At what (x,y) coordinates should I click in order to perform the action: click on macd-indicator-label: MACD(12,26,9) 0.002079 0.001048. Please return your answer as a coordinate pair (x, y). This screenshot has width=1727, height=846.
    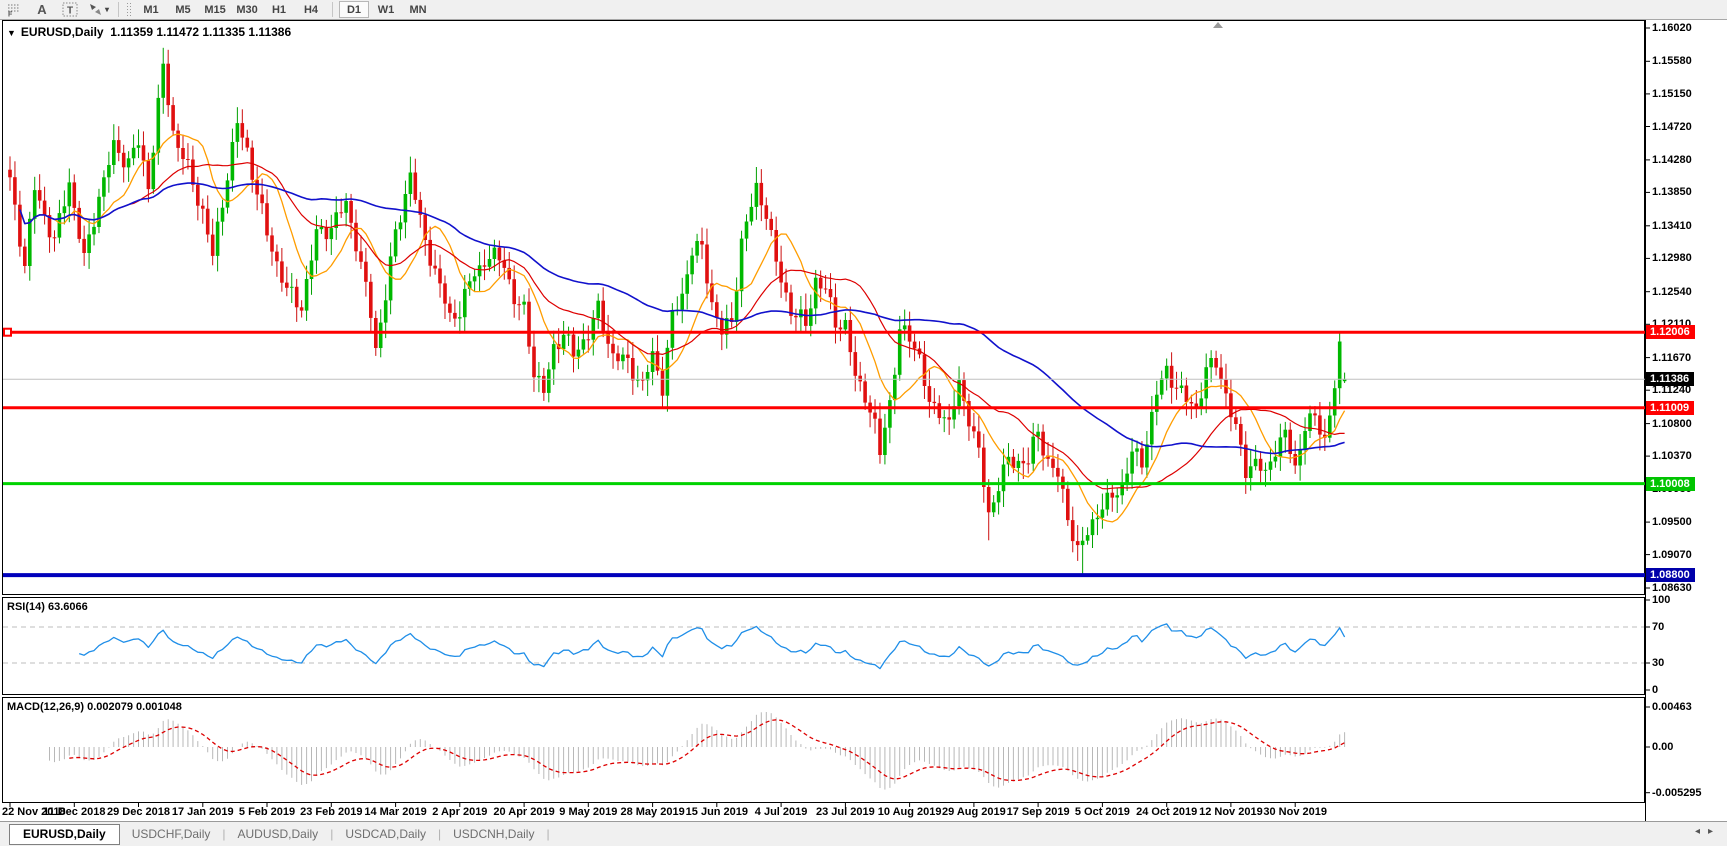
    Looking at the image, I should click on (94, 707).